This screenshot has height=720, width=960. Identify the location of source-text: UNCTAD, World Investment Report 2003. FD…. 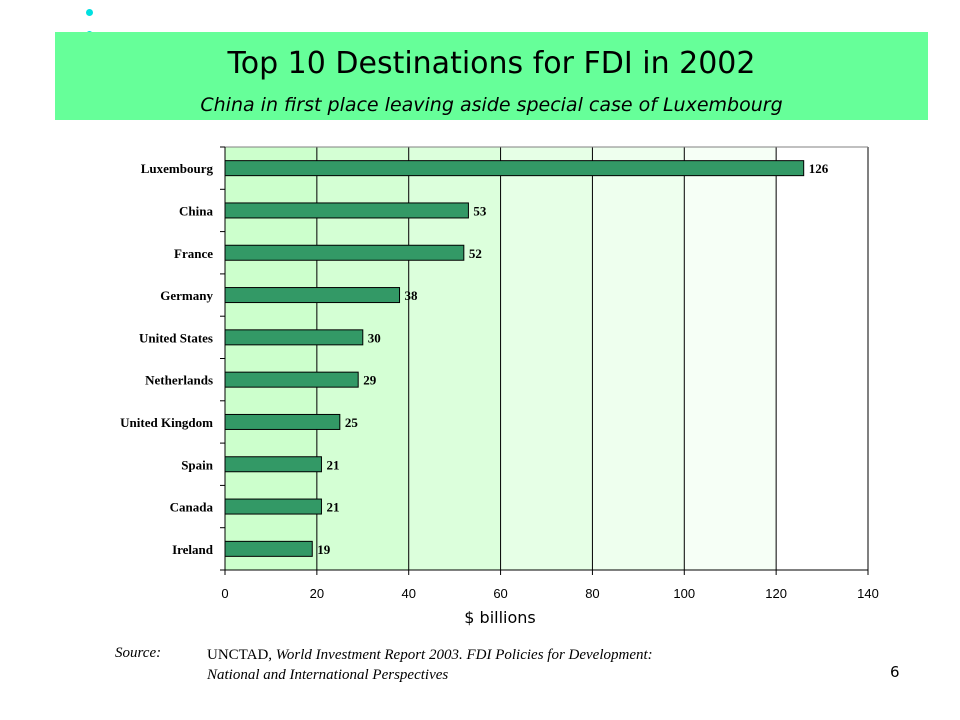
(507, 665).